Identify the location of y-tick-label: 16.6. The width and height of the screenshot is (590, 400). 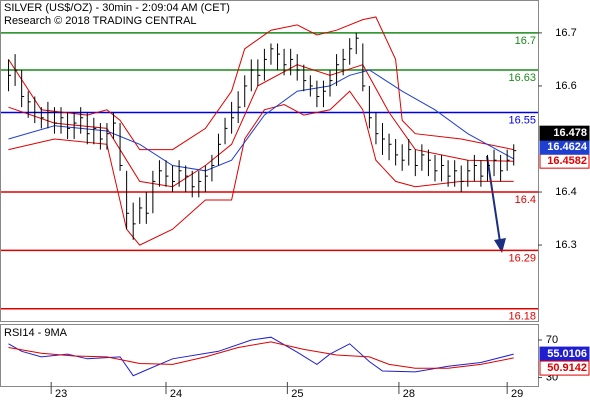
(565, 86).